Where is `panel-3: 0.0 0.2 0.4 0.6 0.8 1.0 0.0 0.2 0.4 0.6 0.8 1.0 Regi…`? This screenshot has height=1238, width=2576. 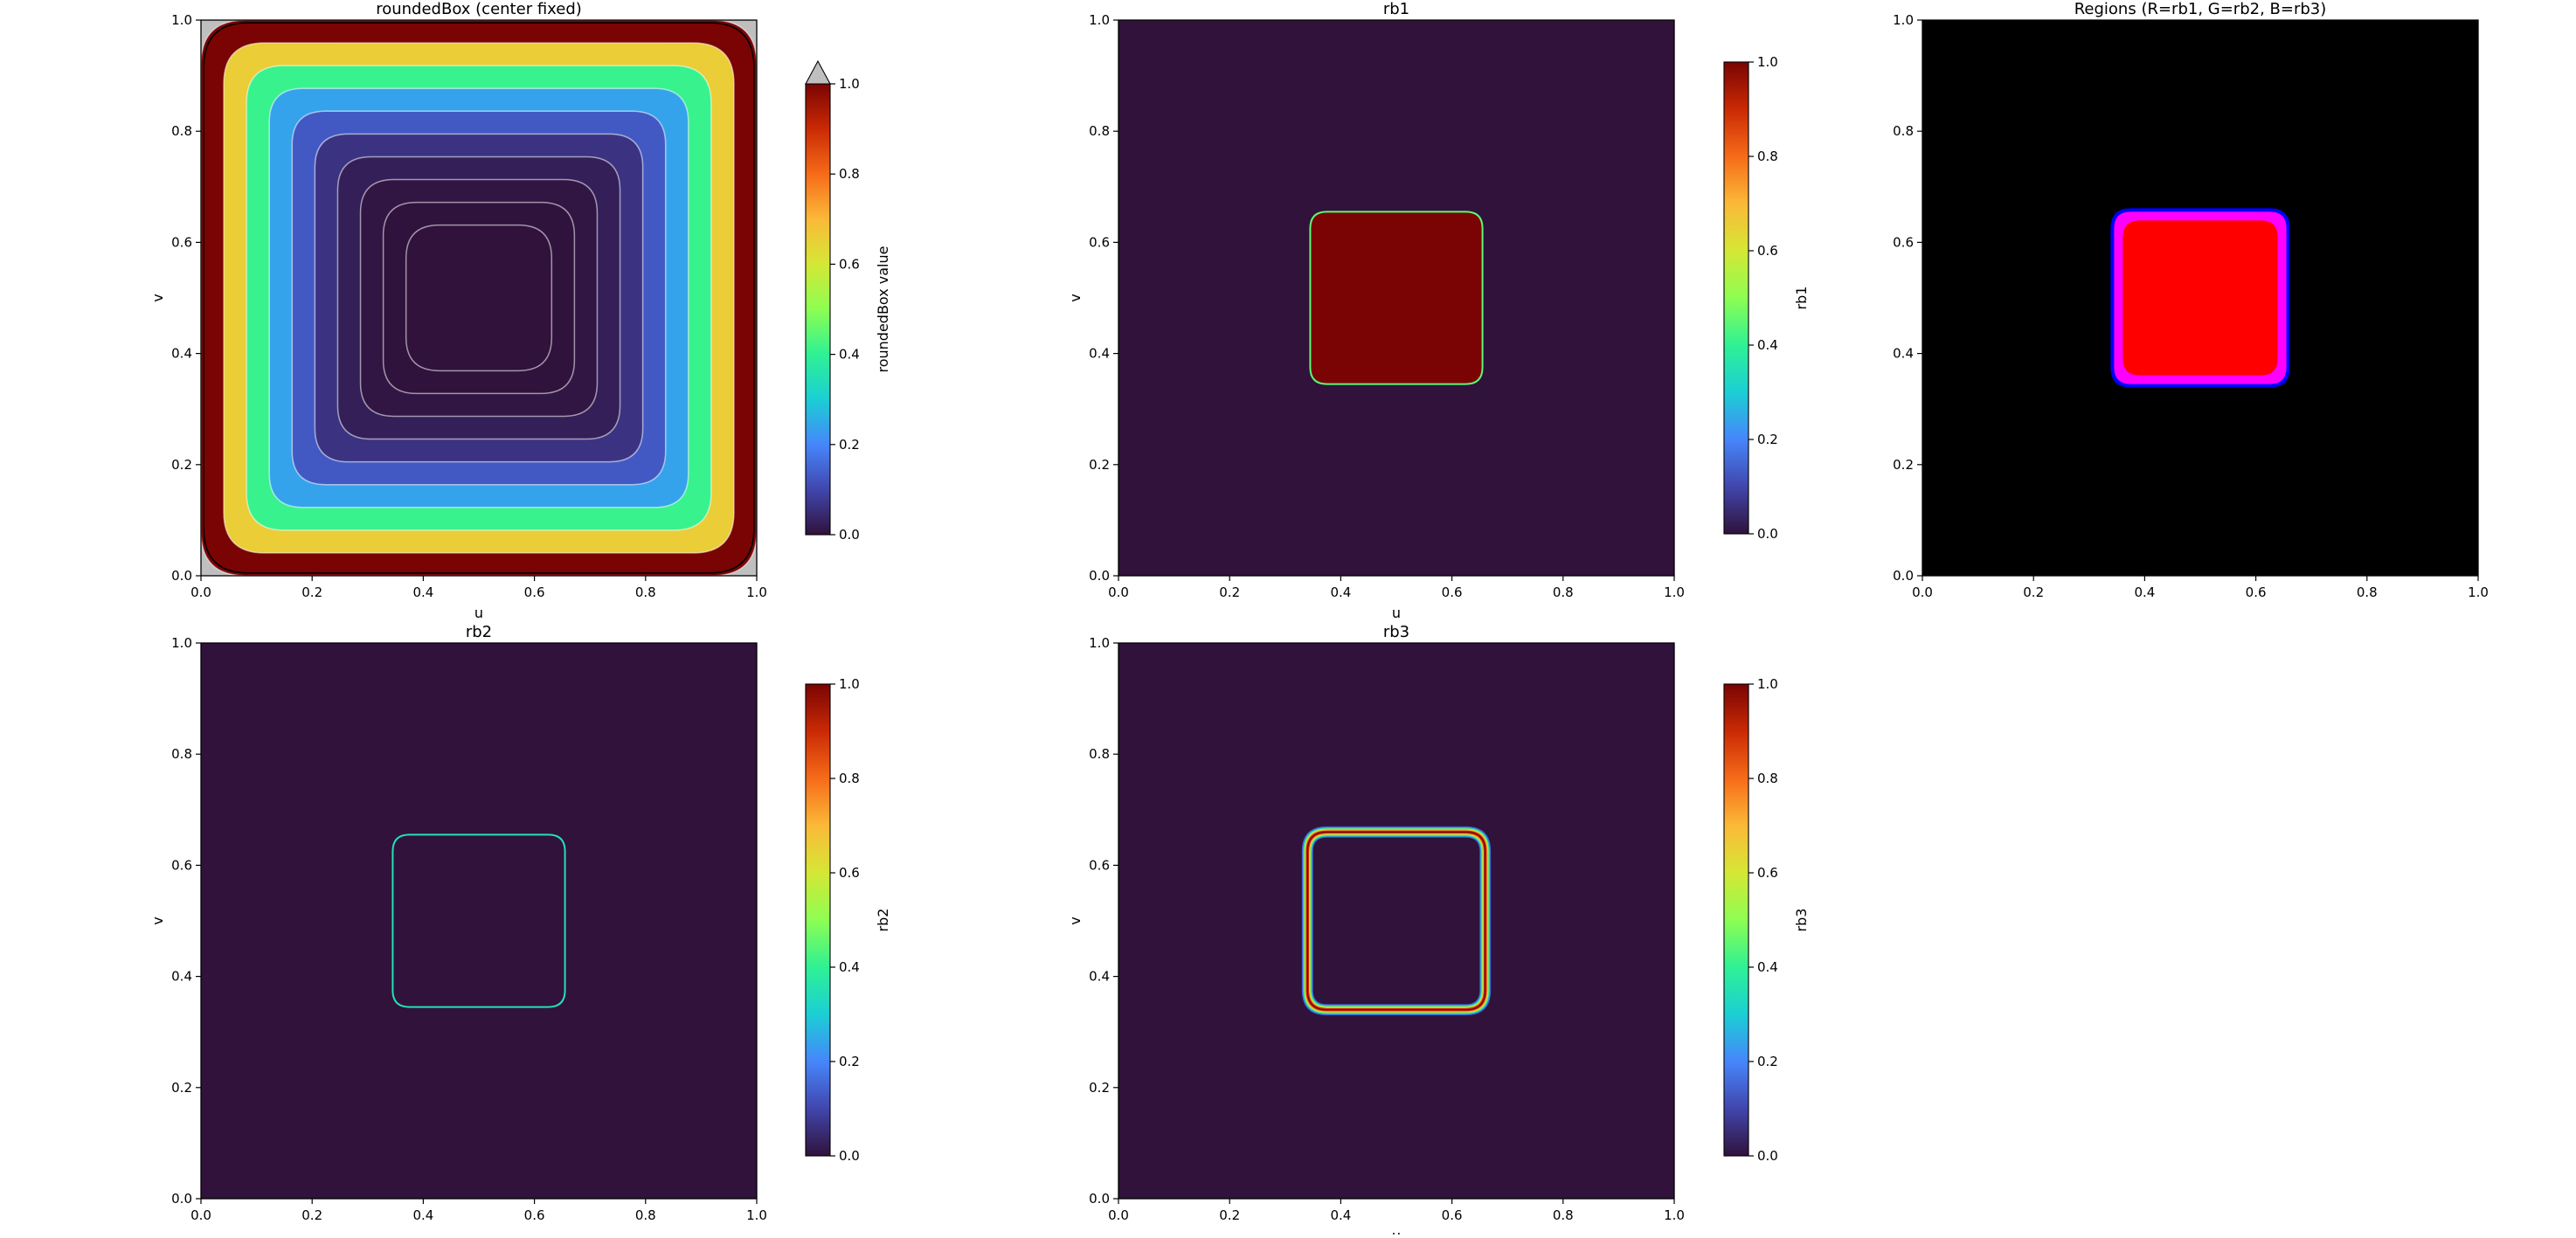
panel-3: 0.0 0.2 0.4 0.6 0.8 1.0 0.0 0.2 0.4 0.6 0.8 1.0 Regi… is located at coordinates (2191, 300).